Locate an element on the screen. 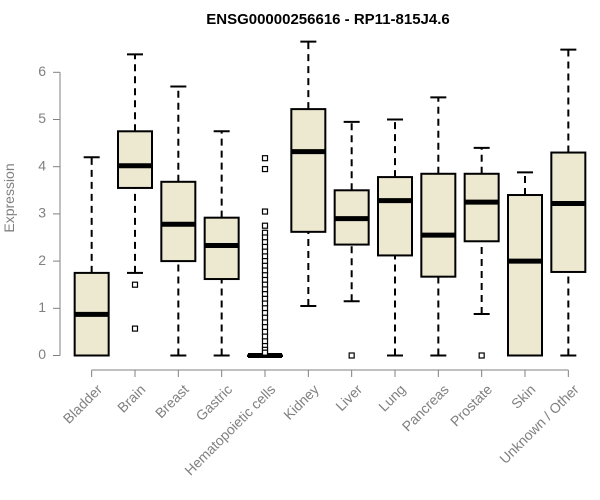  y-tick-label: 6 is located at coordinates (42, 71).